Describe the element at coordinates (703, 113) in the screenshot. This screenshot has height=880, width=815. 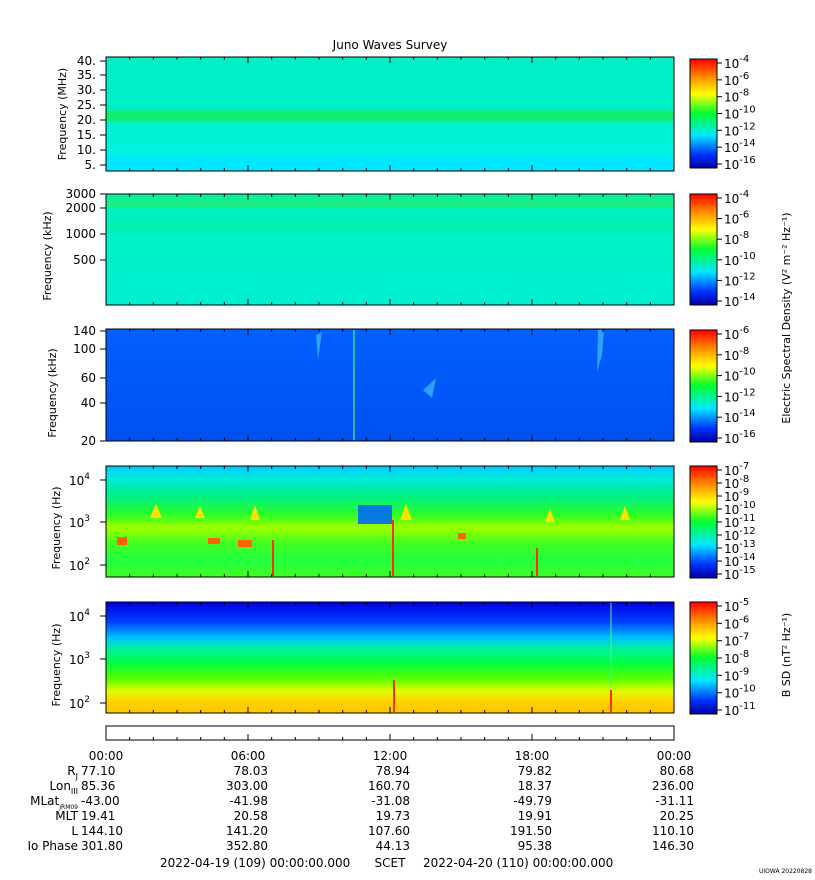
I see `colorbar-1-gradient` at that location.